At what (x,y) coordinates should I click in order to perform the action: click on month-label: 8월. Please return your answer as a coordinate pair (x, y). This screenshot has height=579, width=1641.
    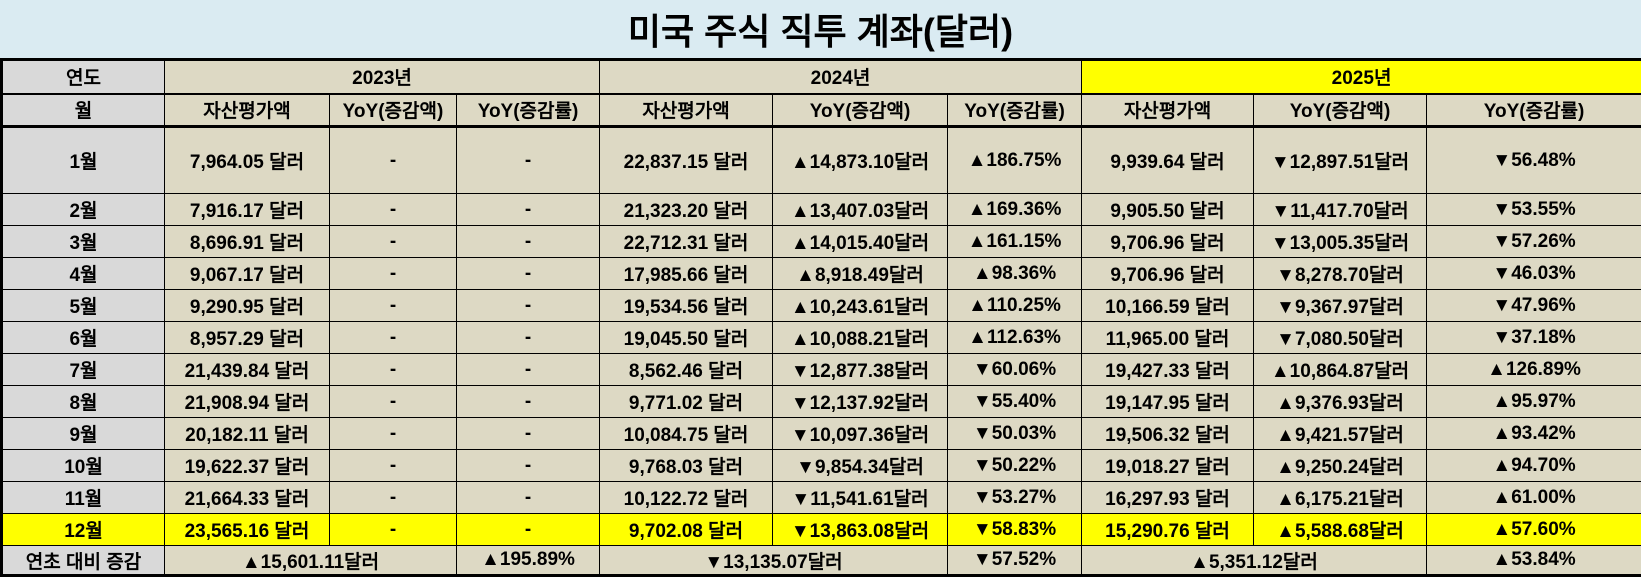
    Looking at the image, I should click on (83, 401).